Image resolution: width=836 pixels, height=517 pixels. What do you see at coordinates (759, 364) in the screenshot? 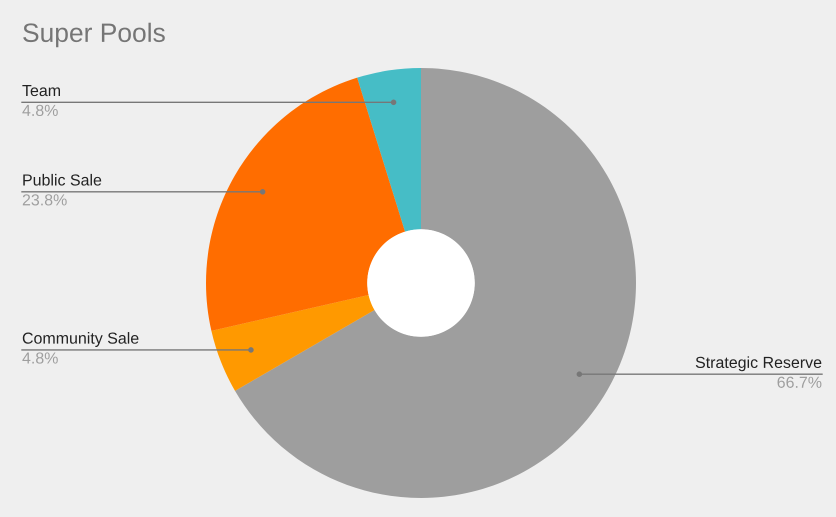
I see `slice-label: Strategic Reserve` at bounding box center [759, 364].